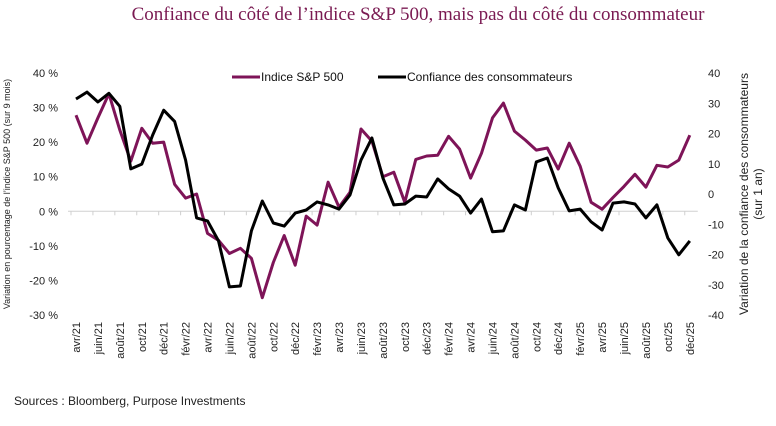  Describe the element at coordinates (121, 340) in the screenshot. I see `x-tick-label: août/21` at that location.